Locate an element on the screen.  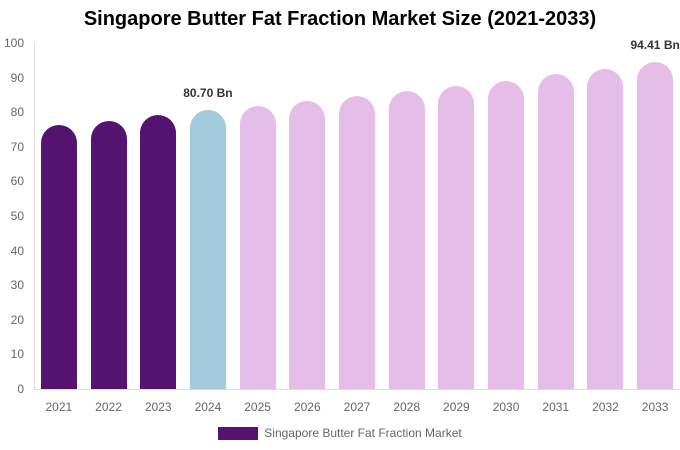
y-tick-label: 20 is located at coordinates (17, 319).